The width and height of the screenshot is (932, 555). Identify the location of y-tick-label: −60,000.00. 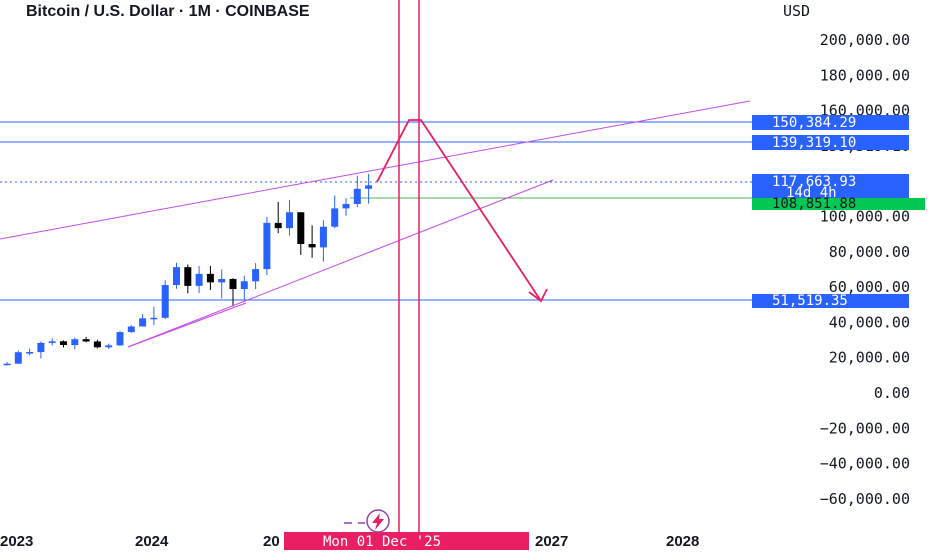
(865, 499).